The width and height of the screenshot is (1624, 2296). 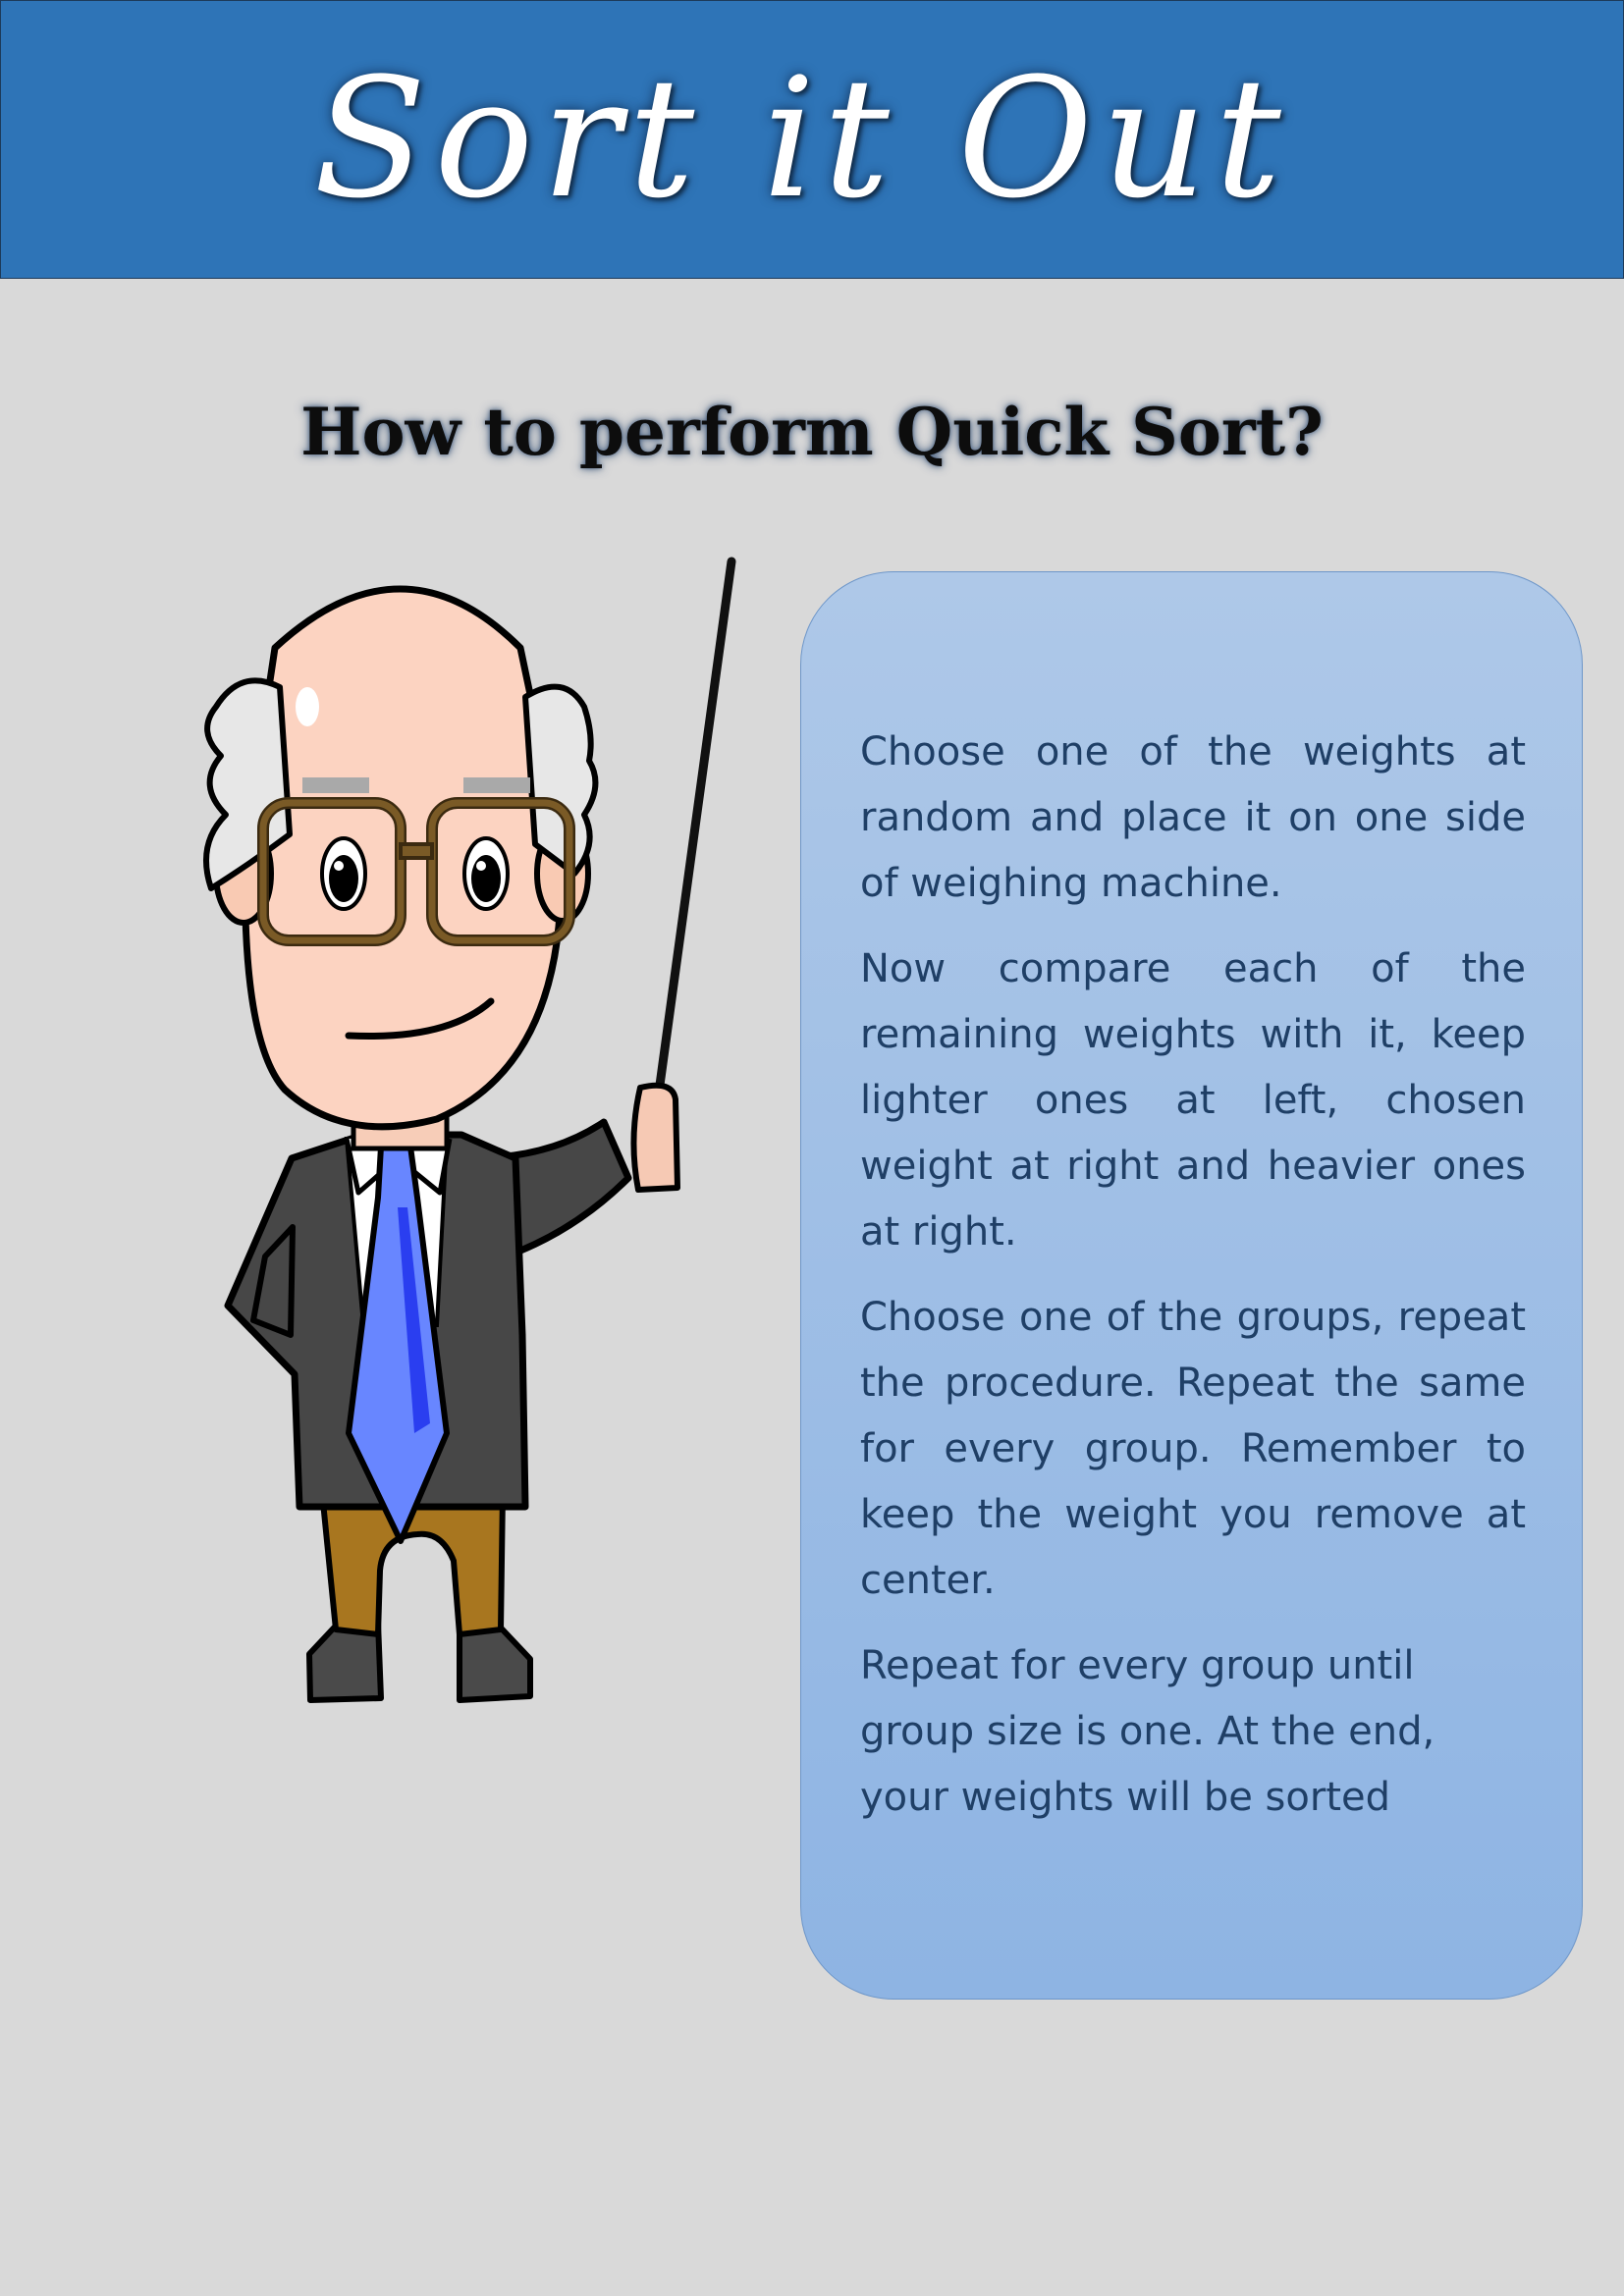 I want to click on page-title: Sort it Out, so click(x=801, y=138).